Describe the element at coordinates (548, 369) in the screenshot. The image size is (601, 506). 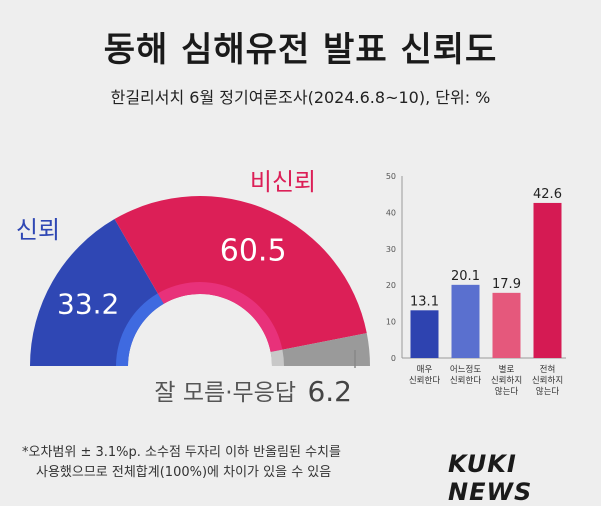
I see `bar-category-label-4-line-1: 전혀` at that location.